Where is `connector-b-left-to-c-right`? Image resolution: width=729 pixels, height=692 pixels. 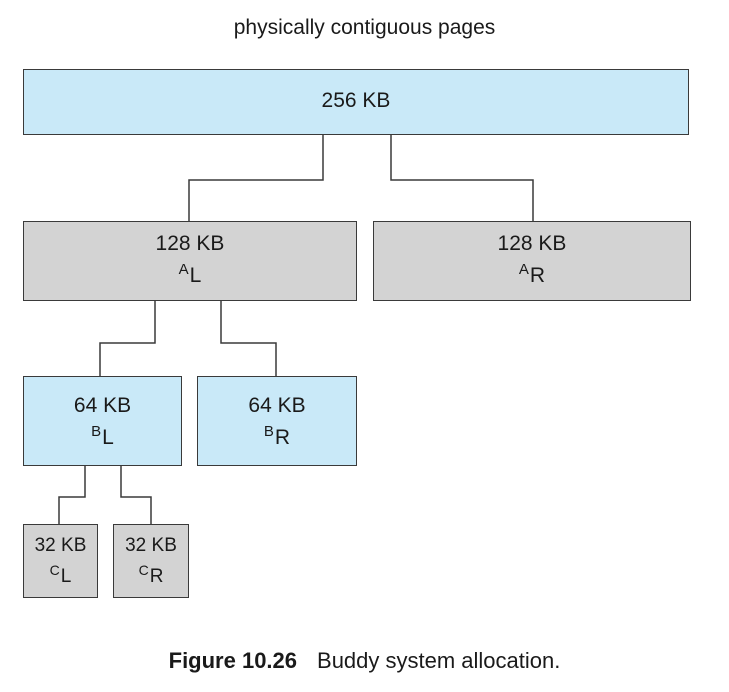
connector-b-left-to-c-right is located at coordinates (136, 494).